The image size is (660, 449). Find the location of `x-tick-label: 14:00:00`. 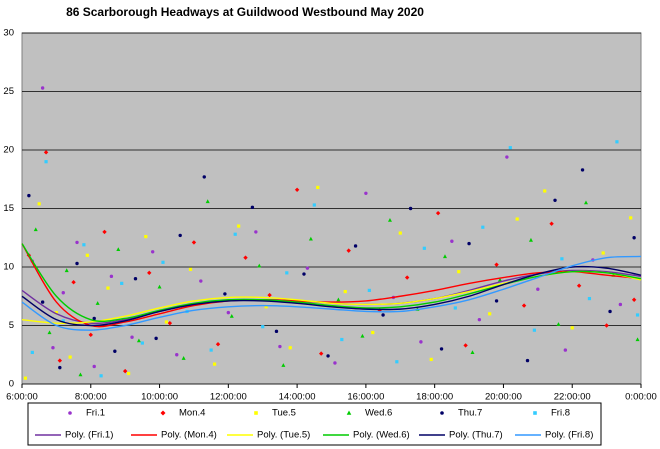

x-tick-label: 14:00:00 is located at coordinates (297, 397).